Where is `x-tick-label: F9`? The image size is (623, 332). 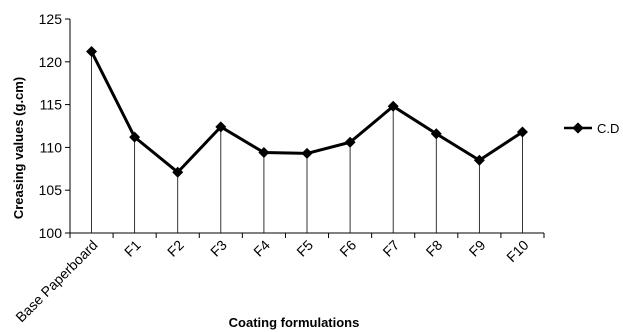
x-tick-label: F9 is located at coordinates (477, 248).